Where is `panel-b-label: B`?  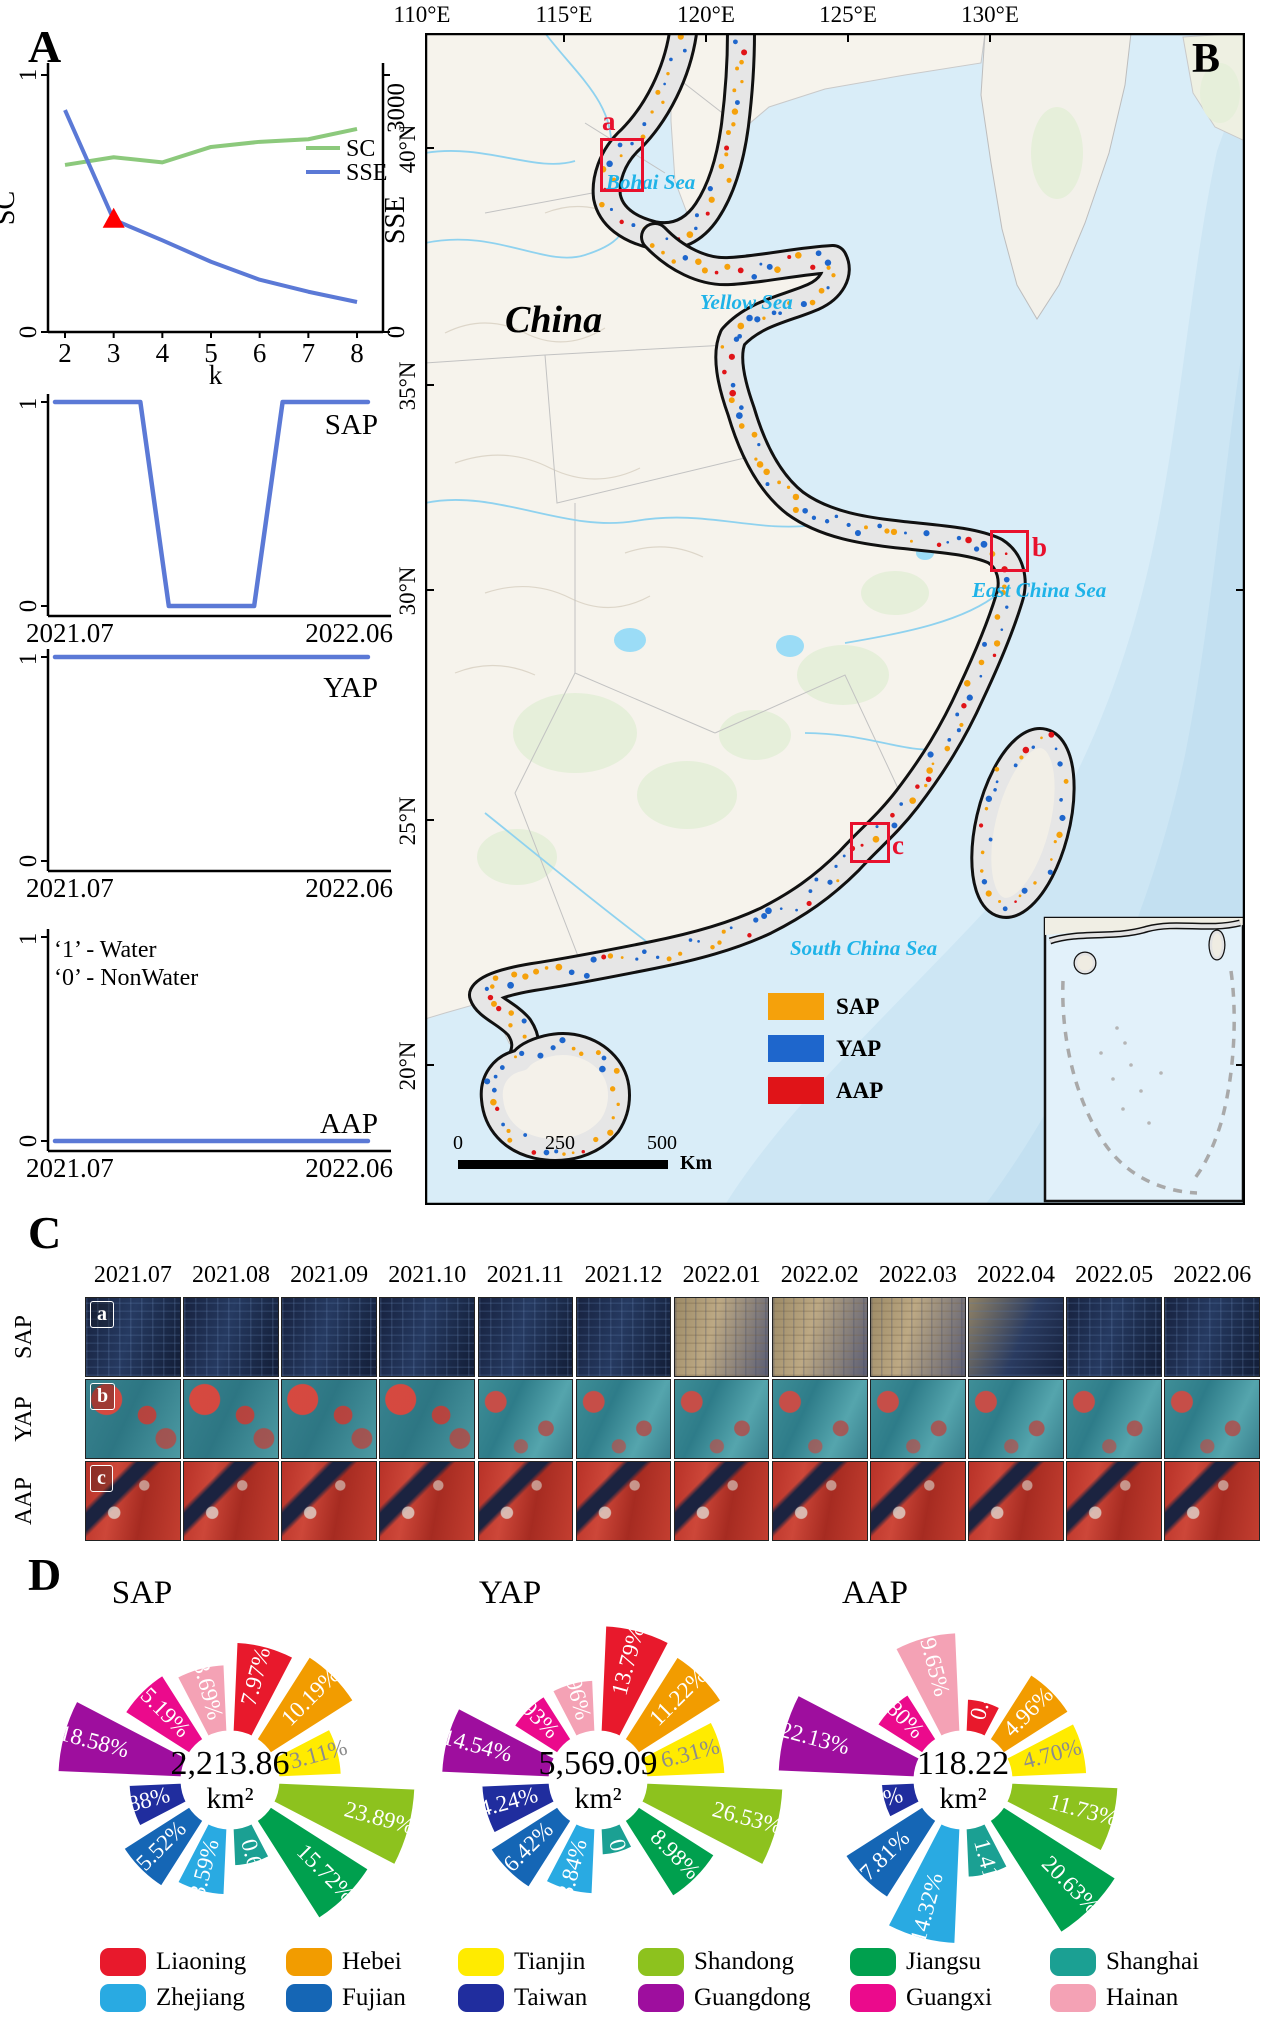
panel-b-label: B is located at coordinates (1206, 59).